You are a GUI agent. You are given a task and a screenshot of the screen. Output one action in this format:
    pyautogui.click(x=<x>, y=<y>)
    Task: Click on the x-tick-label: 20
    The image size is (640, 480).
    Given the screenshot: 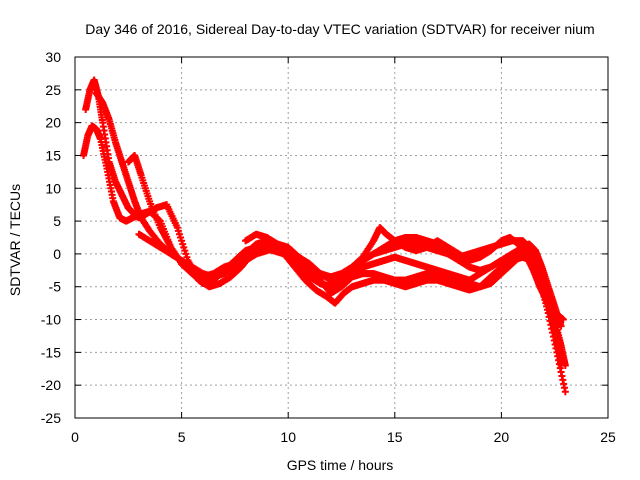 What is the action you would take?
    pyautogui.click(x=502, y=437)
    